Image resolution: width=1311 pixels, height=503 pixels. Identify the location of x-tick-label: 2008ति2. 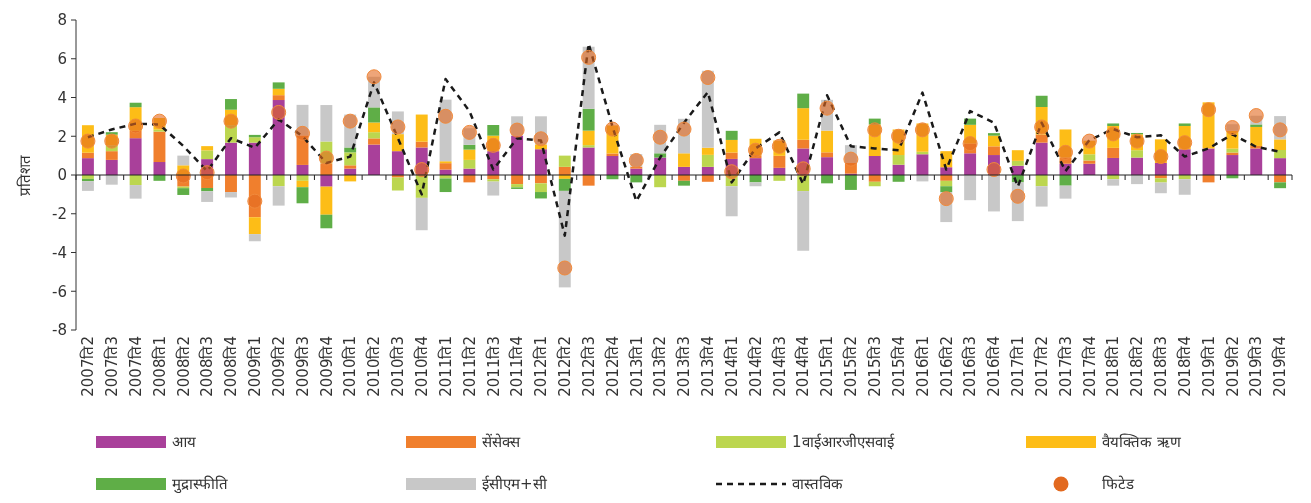
(183, 366).